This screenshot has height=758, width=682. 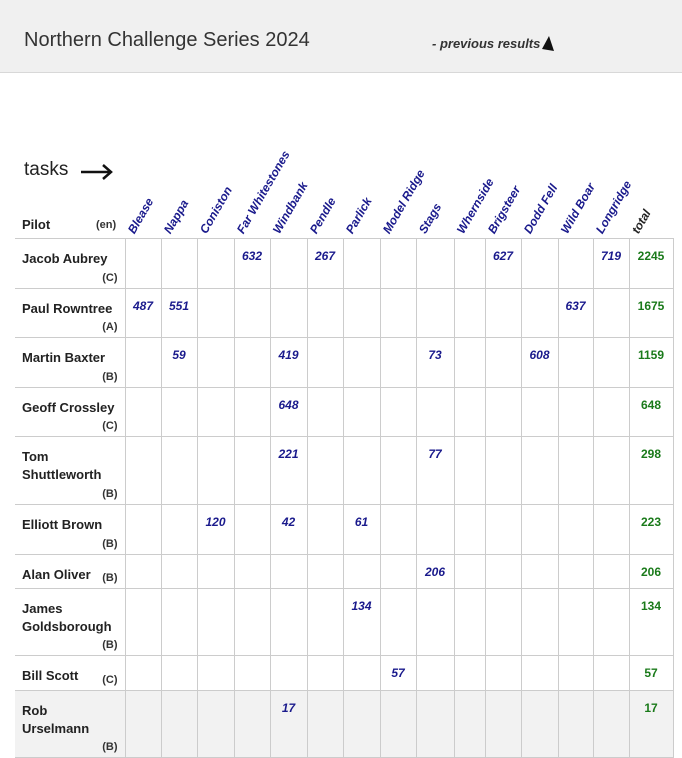 I want to click on pilot-name: Paul Rowntree, so click(x=67, y=308).